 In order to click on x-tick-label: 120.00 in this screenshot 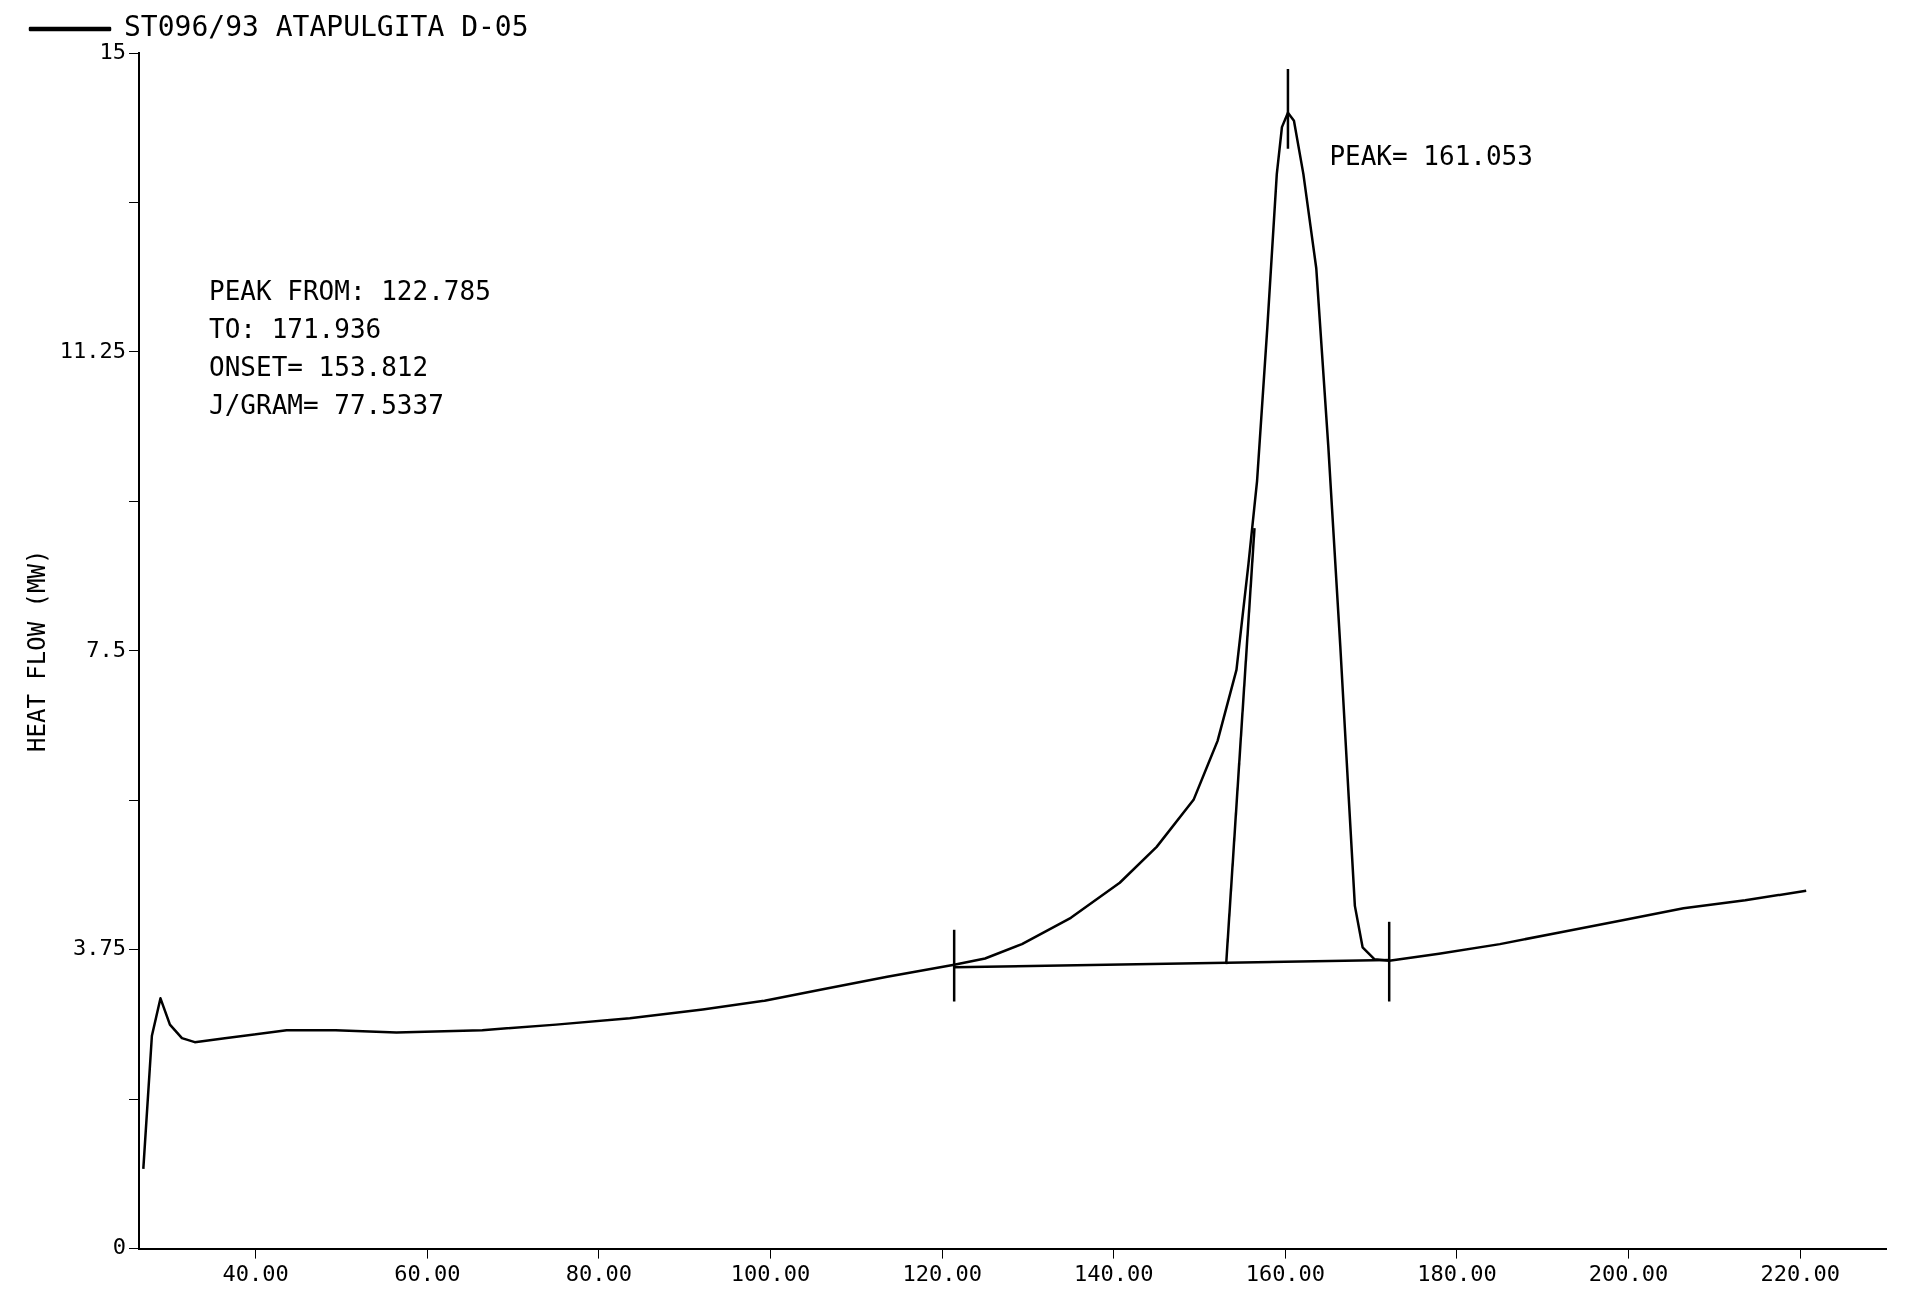, I will do `click(942, 1273)`.